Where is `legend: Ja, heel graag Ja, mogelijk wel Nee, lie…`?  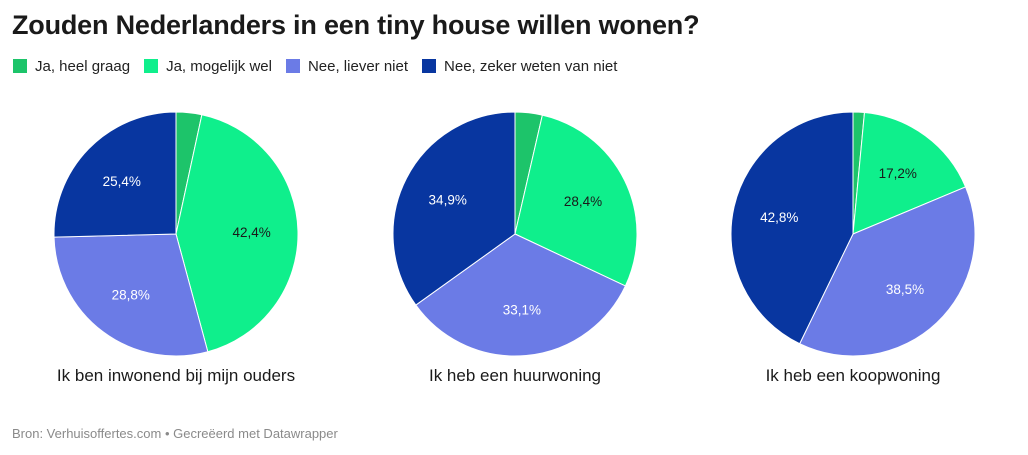
legend: Ja, heel graag Ja, mogelijk wel Nee, lie… is located at coordinates (322, 66).